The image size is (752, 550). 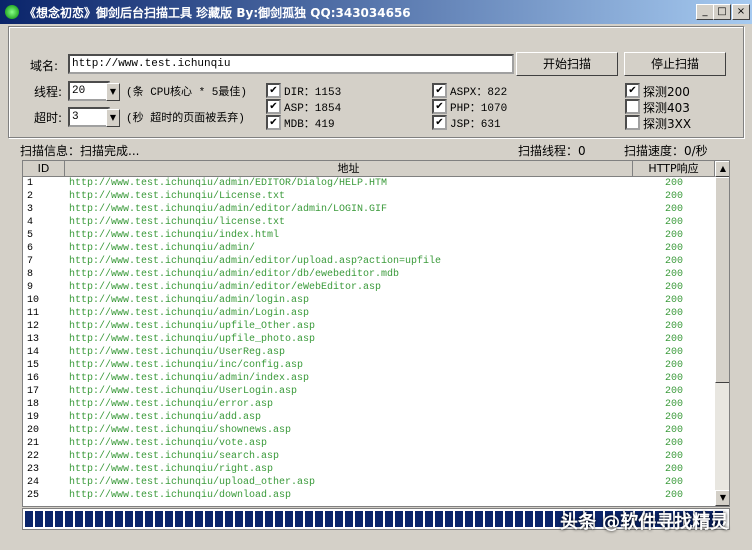 I want to click on row-url: http://www.test.ichunqiu/admin/index.asp, so click(x=189, y=378).